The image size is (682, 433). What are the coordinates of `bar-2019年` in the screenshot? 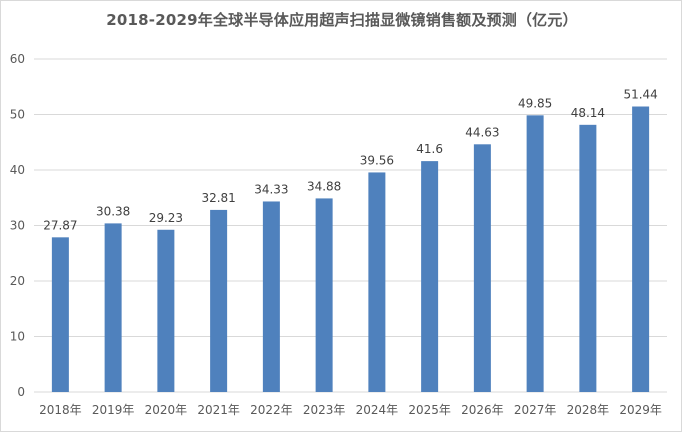 It's located at (113, 307).